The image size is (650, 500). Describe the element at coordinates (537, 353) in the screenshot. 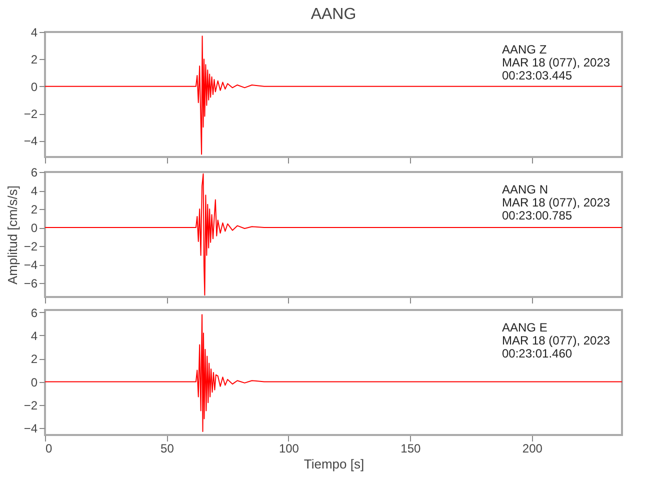

I see `annotation: 00:23:01.460` at that location.